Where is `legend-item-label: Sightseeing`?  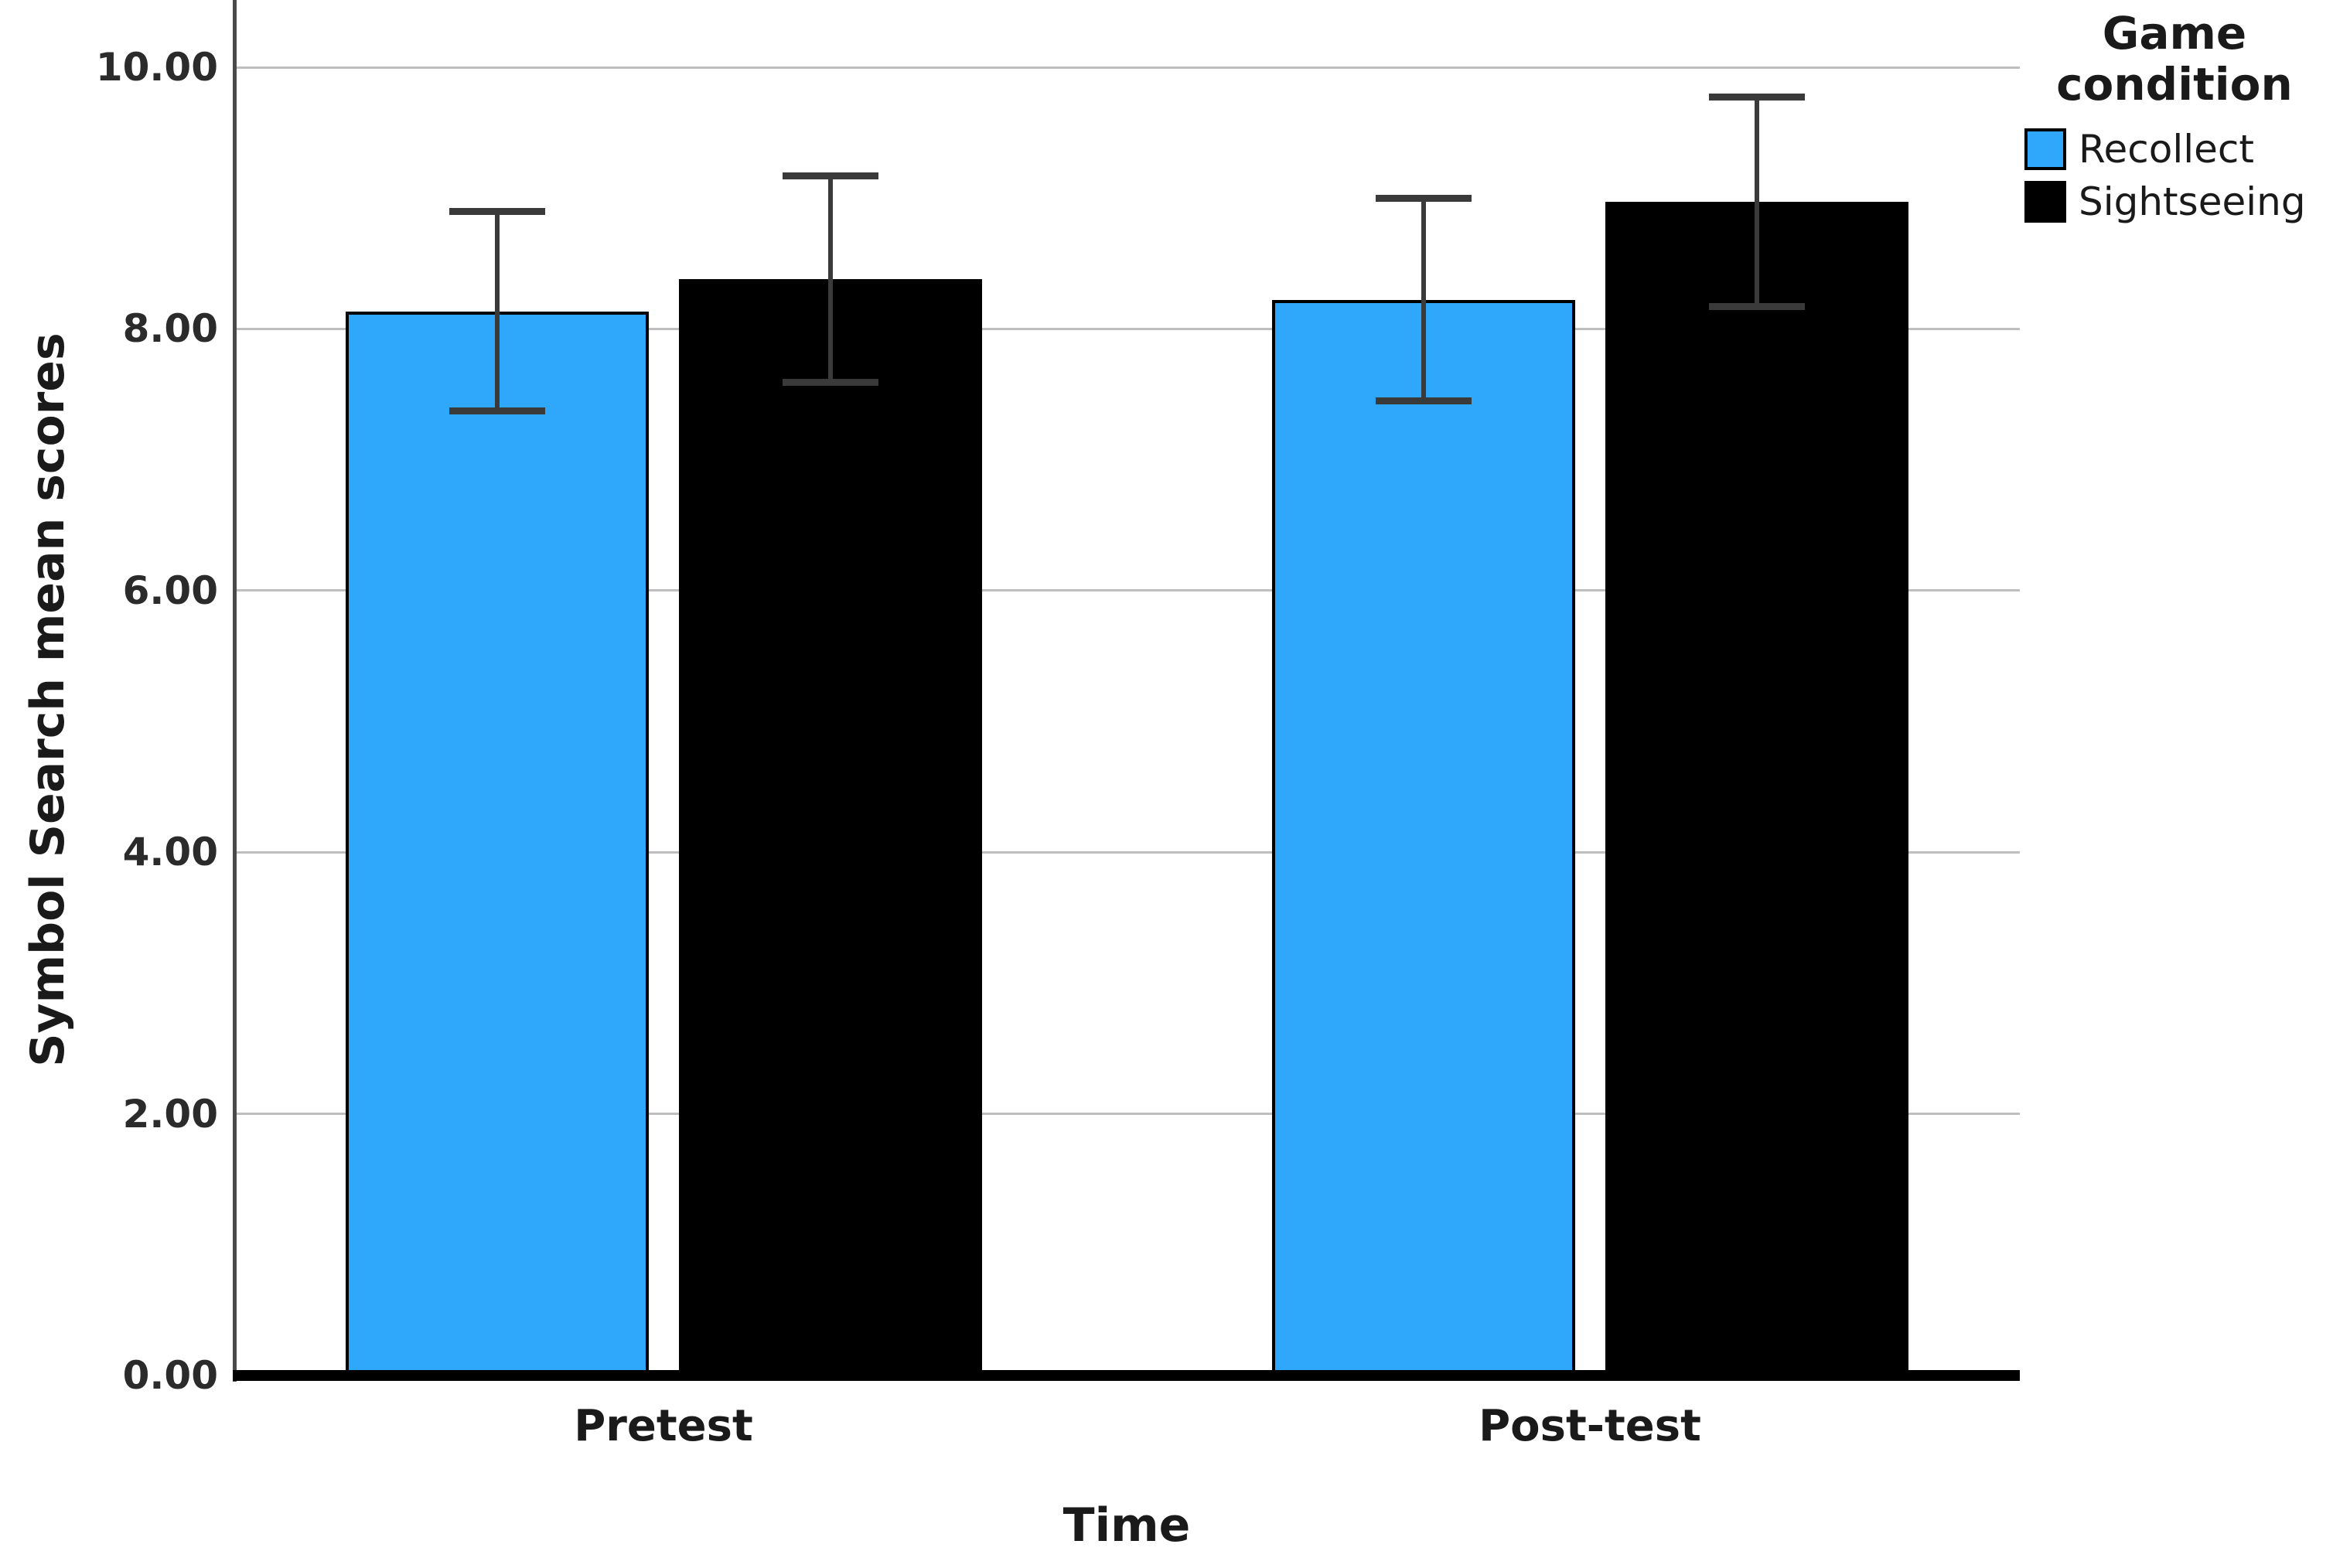 legend-item-label: Sightseeing is located at coordinates (2193, 201).